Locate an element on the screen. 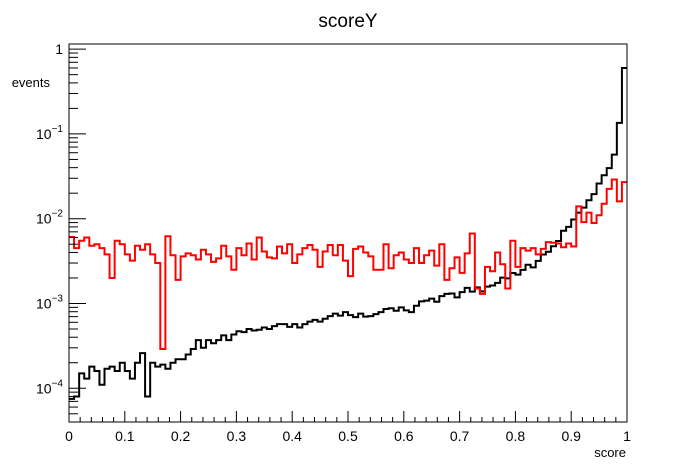 This screenshot has width=696, height=472. y-tick-label: 10⁻⁴ is located at coordinates (49, 387).